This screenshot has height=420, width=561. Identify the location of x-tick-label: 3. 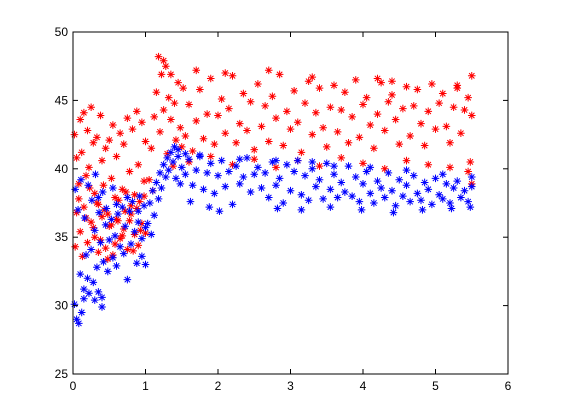
(290, 386).